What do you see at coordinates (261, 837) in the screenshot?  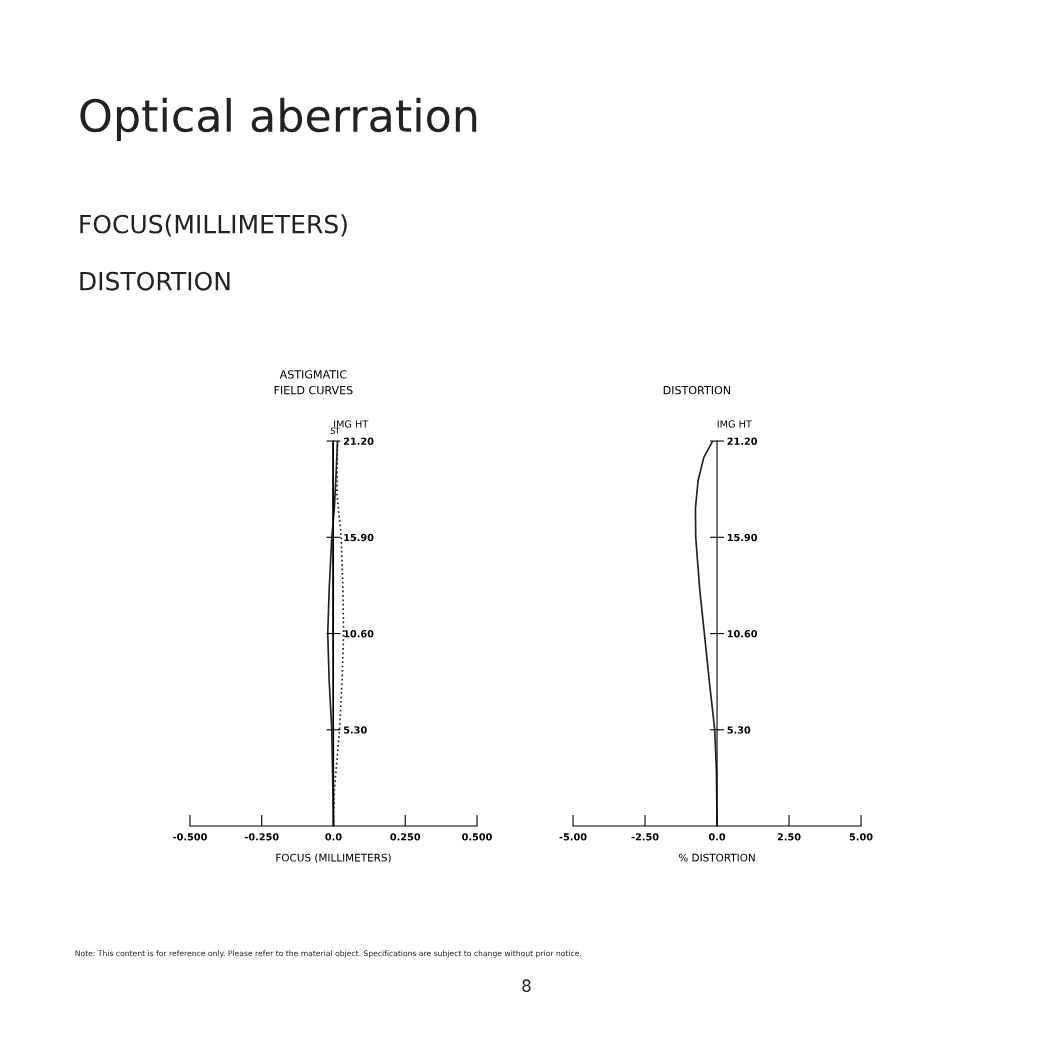 I see `x-tick-label: -0.250` at bounding box center [261, 837].